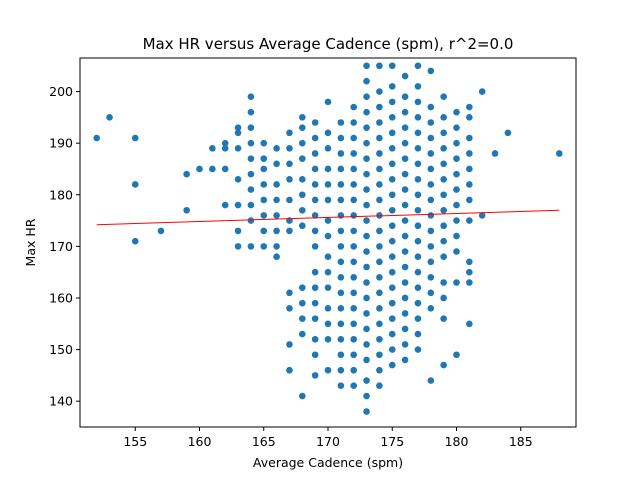 This screenshot has height=480, width=640. I want to click on regression-line, so click(328, 217).